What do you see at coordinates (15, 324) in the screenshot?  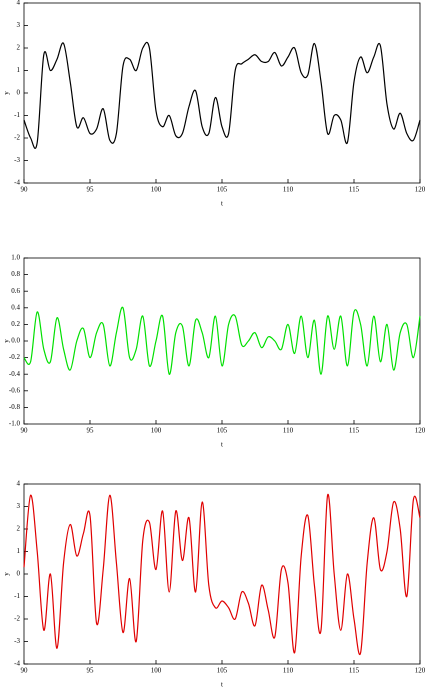 I see `y-tick-label: 0.2` at bounding box center [15, 324].